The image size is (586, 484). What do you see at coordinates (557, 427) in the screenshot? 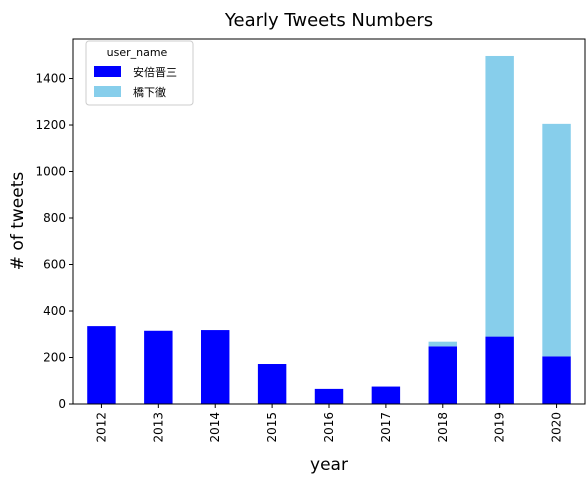
I see `x-tick-label: 2020` at bounding box center [557, 427].